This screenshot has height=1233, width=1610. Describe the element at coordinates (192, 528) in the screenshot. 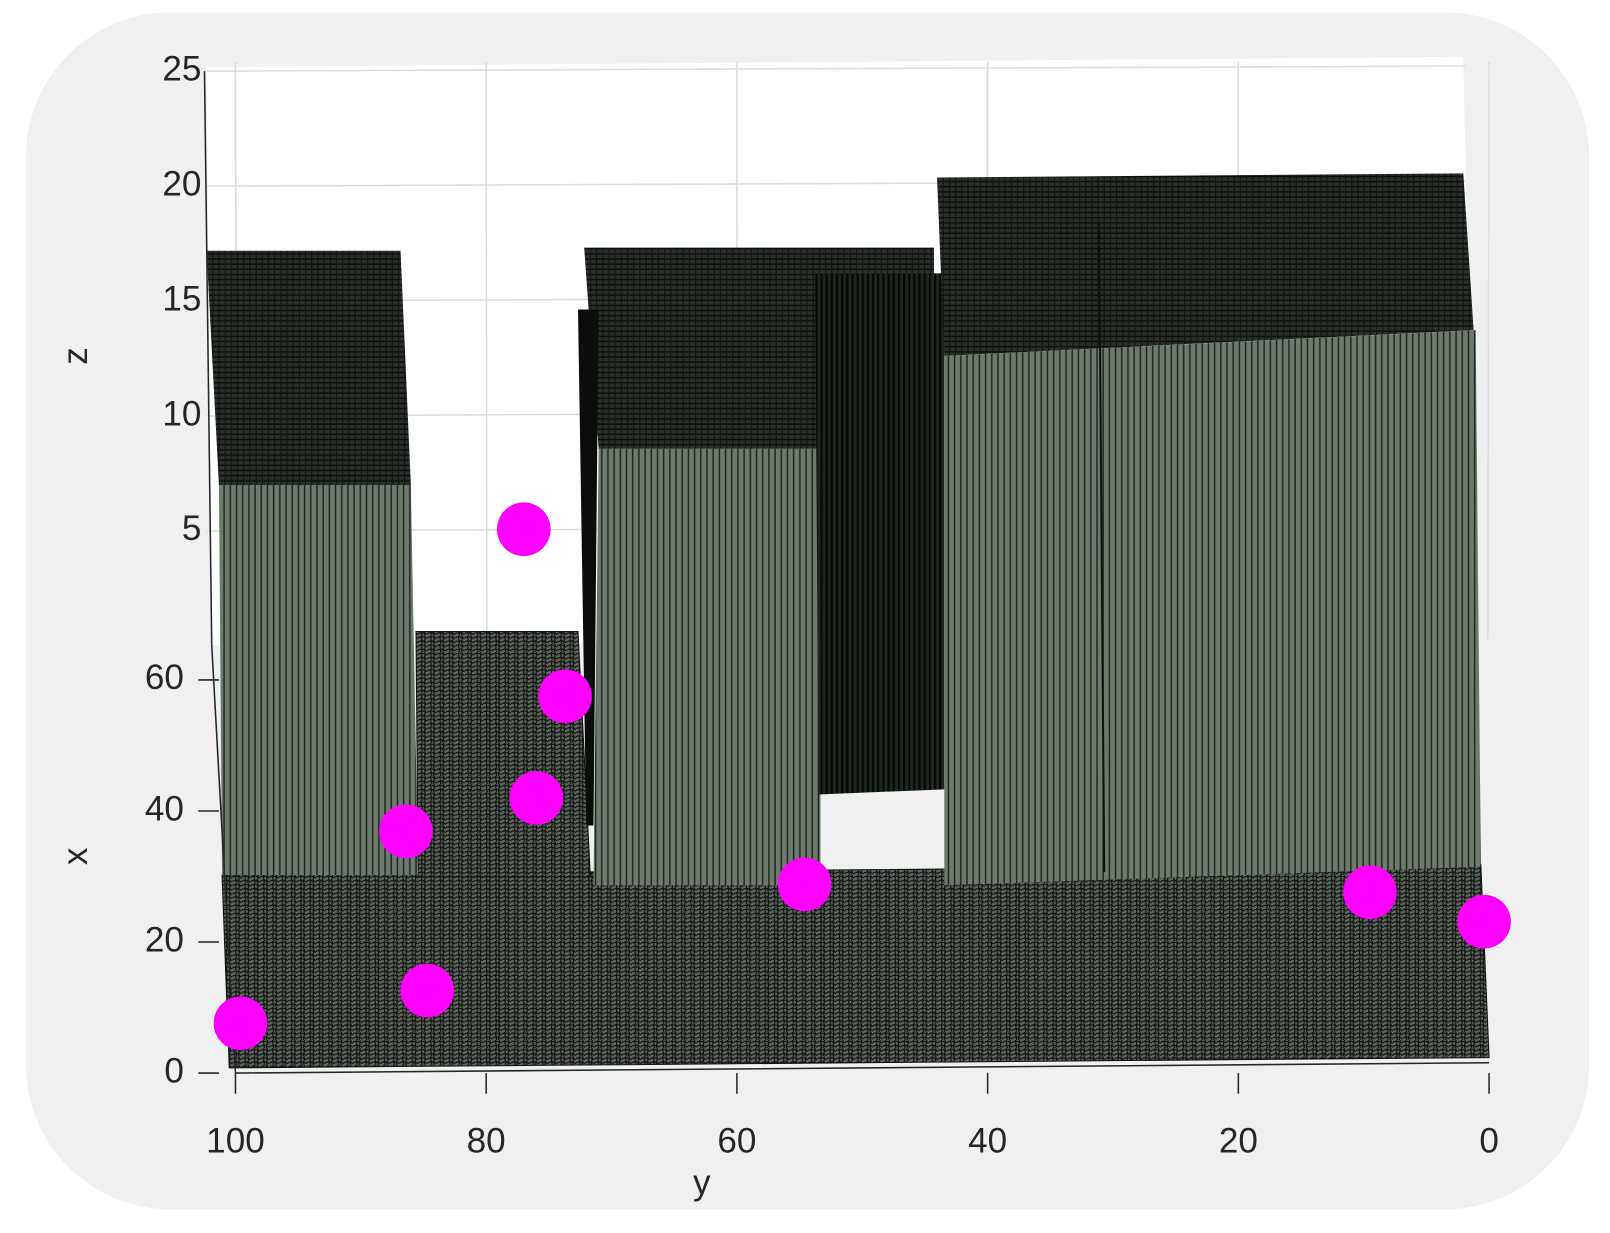

I see `z-tick-label: 5` at that location.